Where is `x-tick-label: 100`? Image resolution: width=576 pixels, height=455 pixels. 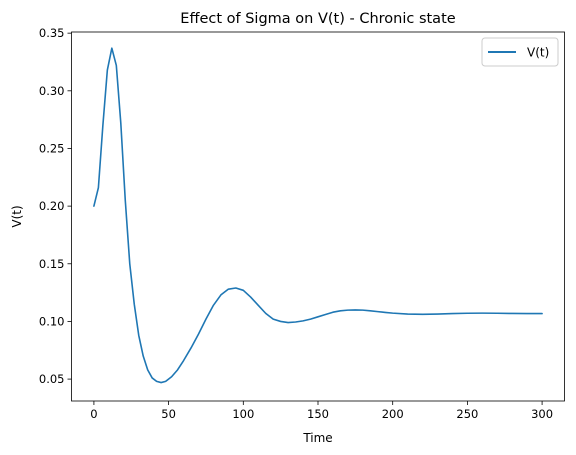 x-tick-label: 100 is located at coordinates (243, 414).